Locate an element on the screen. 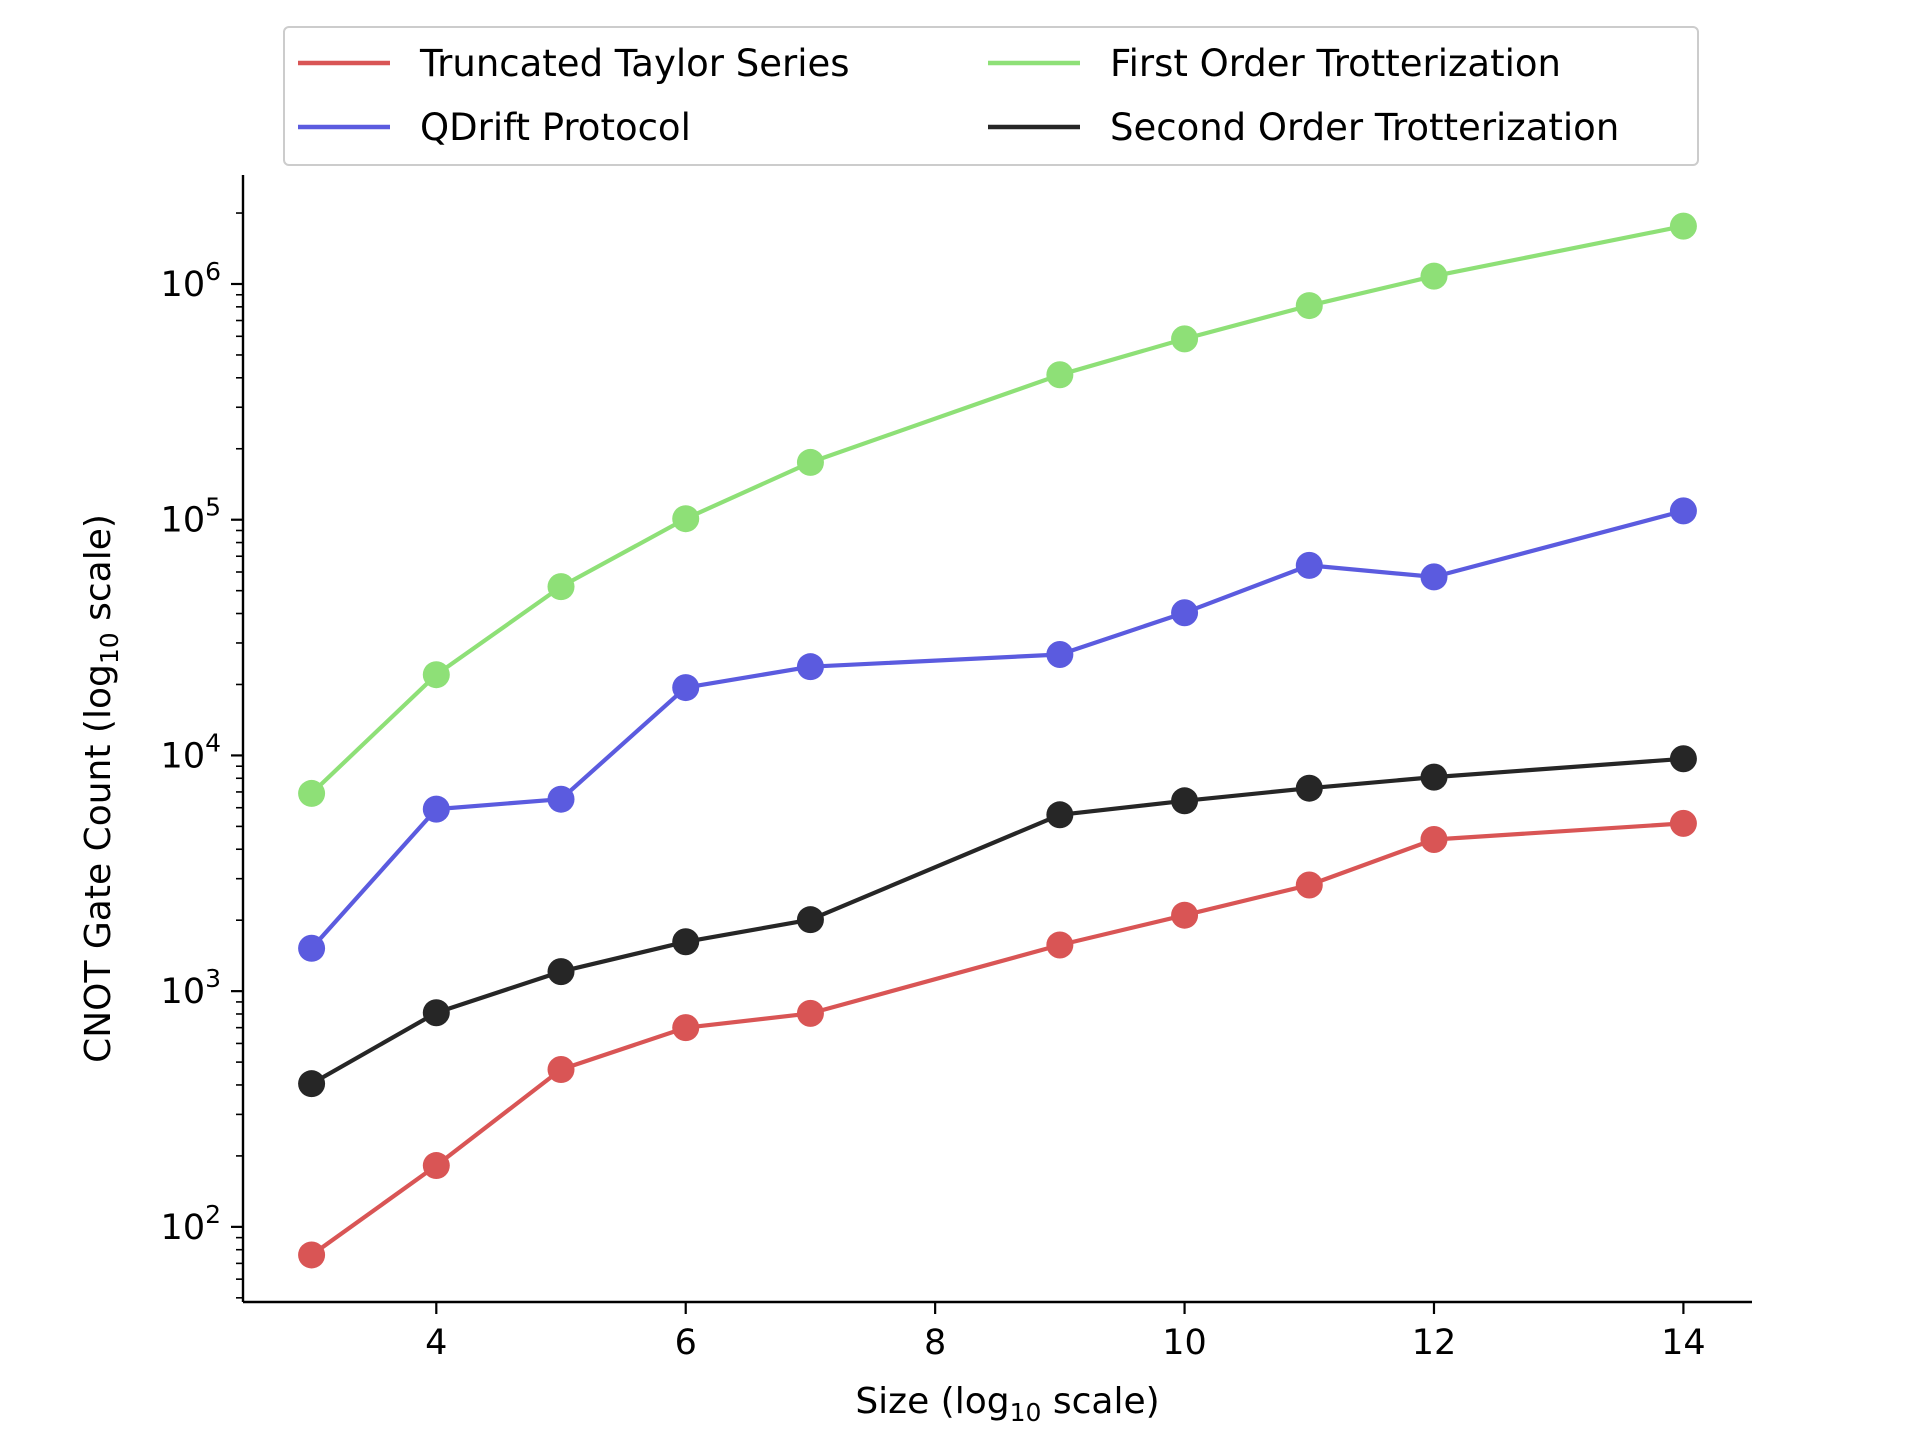  legend-entry: Second Order Trotterization is located at coordinates (1303, 127).